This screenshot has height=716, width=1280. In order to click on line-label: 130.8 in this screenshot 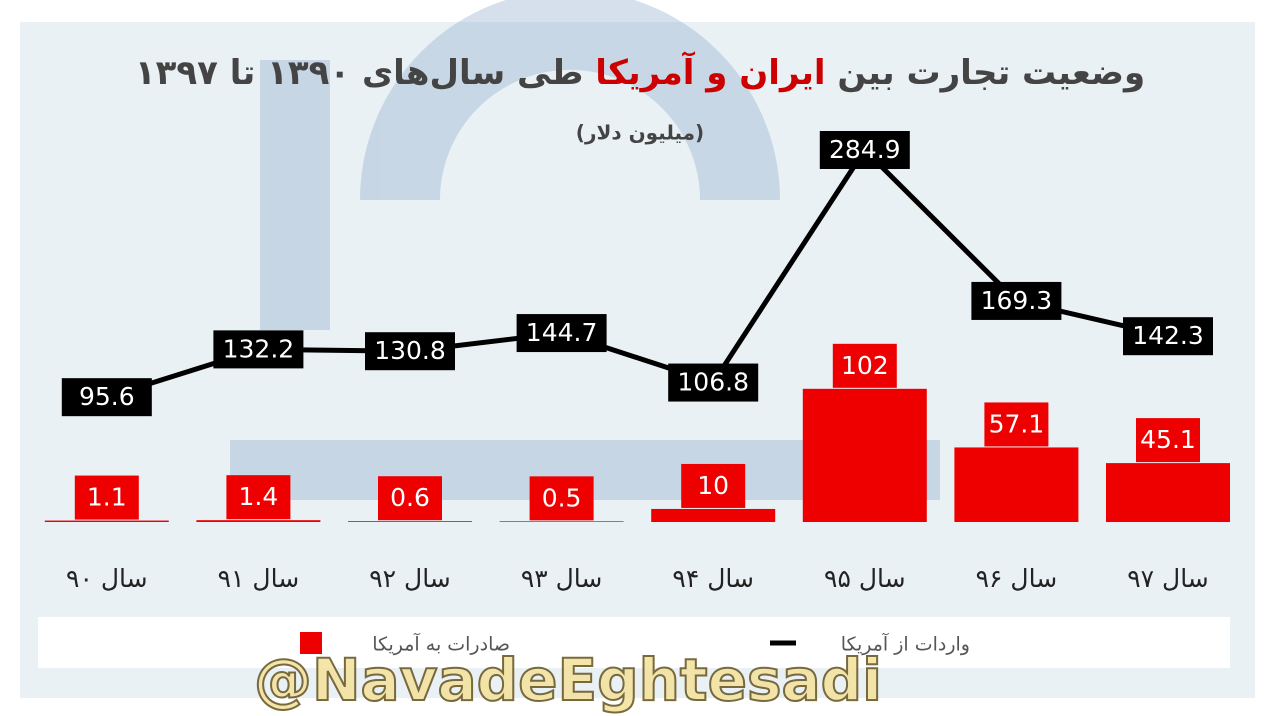, I will do `click(410, 350)`.